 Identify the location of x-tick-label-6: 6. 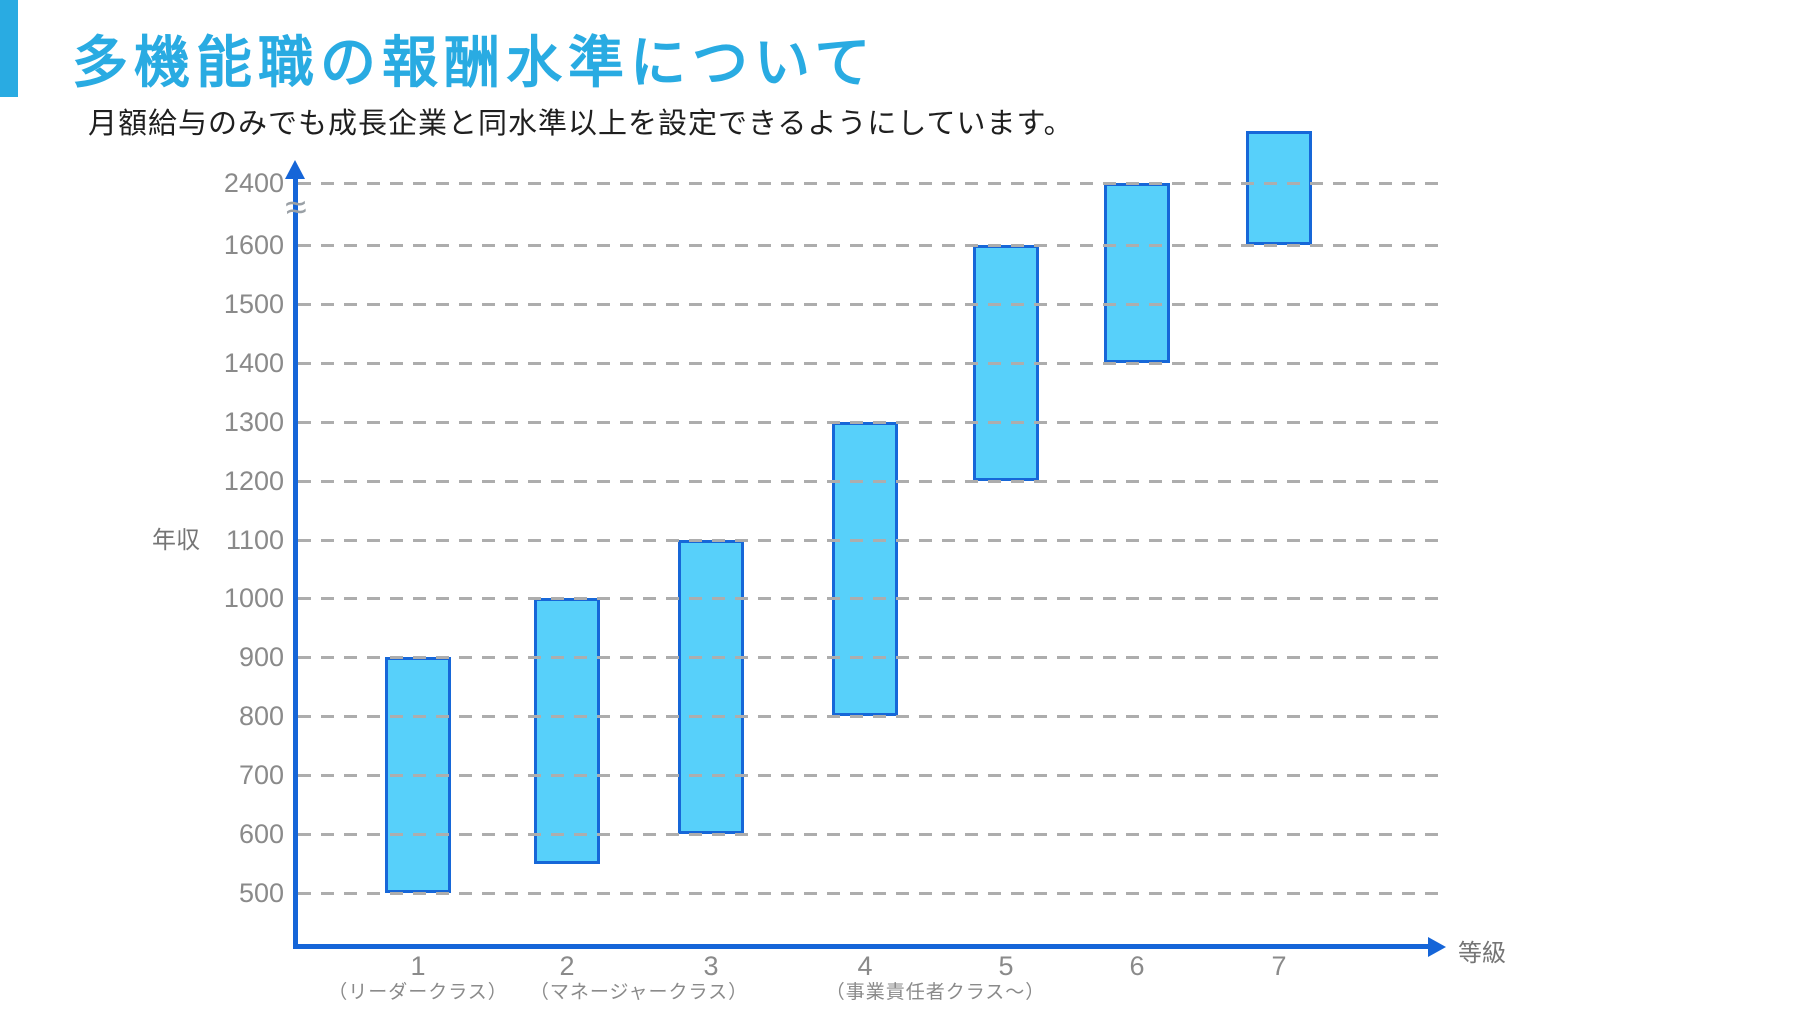
(1137, 966).